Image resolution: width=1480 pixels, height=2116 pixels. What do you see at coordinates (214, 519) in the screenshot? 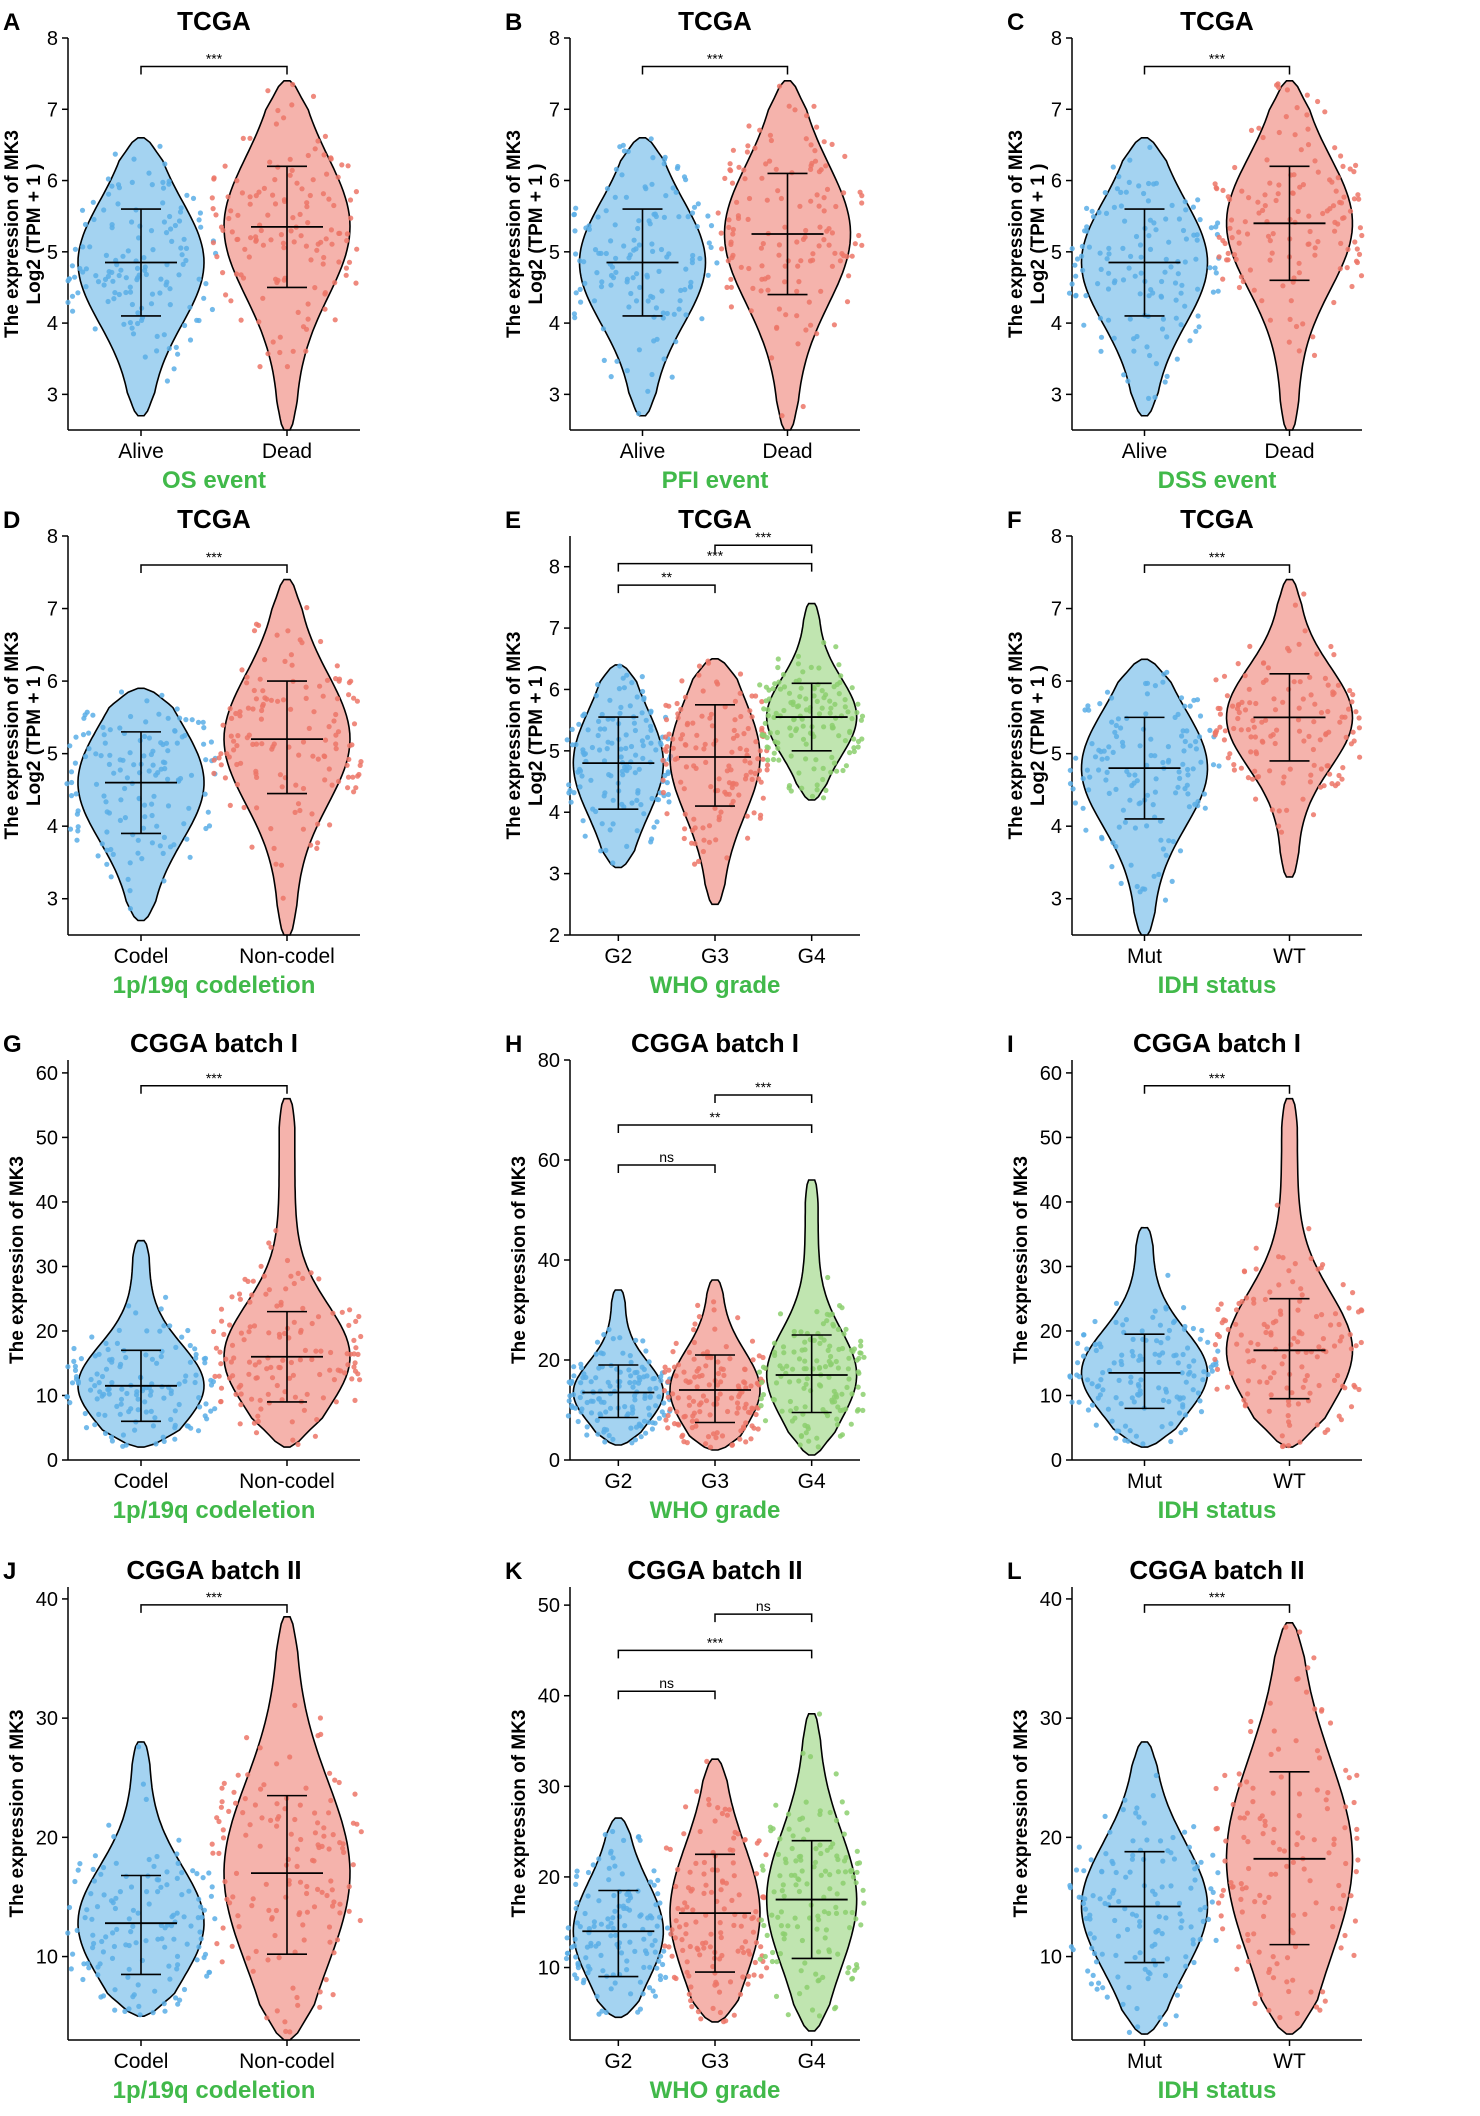
I see `chart-title: TCGA` at bounding box center [214, 519].